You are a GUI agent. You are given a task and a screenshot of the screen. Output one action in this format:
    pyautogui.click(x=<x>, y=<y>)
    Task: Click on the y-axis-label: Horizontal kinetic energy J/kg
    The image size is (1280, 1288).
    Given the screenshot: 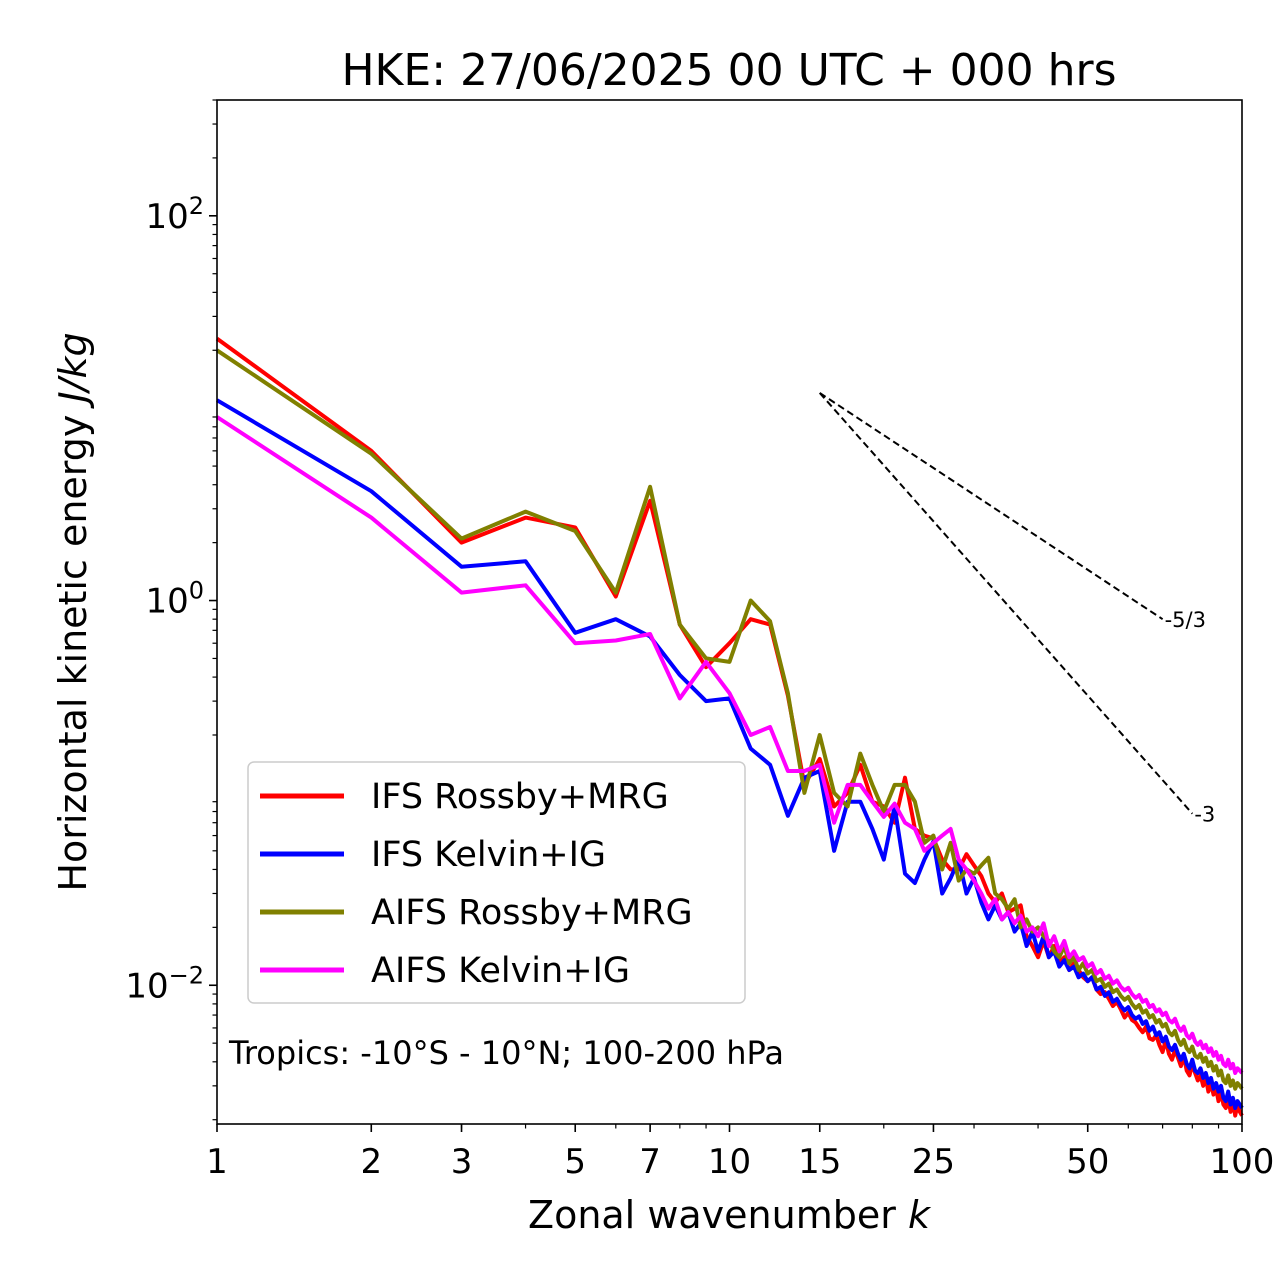 What is the action you would take?
    pyautogui.click(x=73, y=611)
    